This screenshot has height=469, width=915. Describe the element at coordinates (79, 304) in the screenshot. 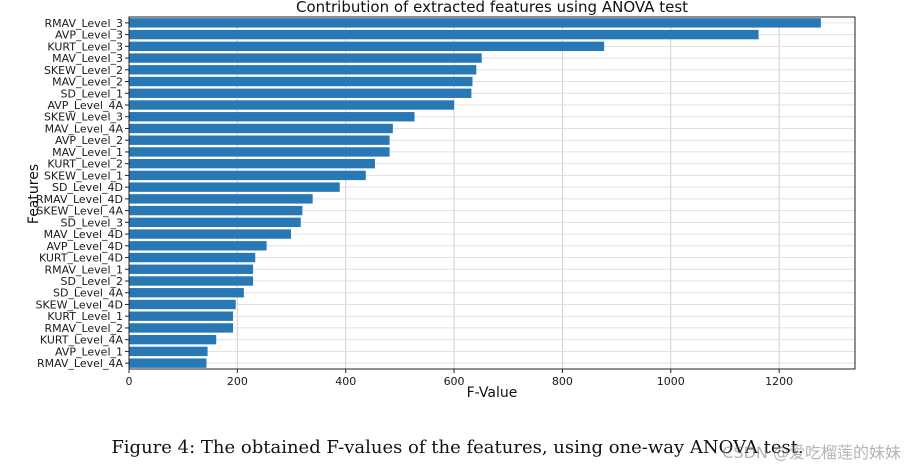

I see `y-tick-label: SKEW_Level_4D` at that location.